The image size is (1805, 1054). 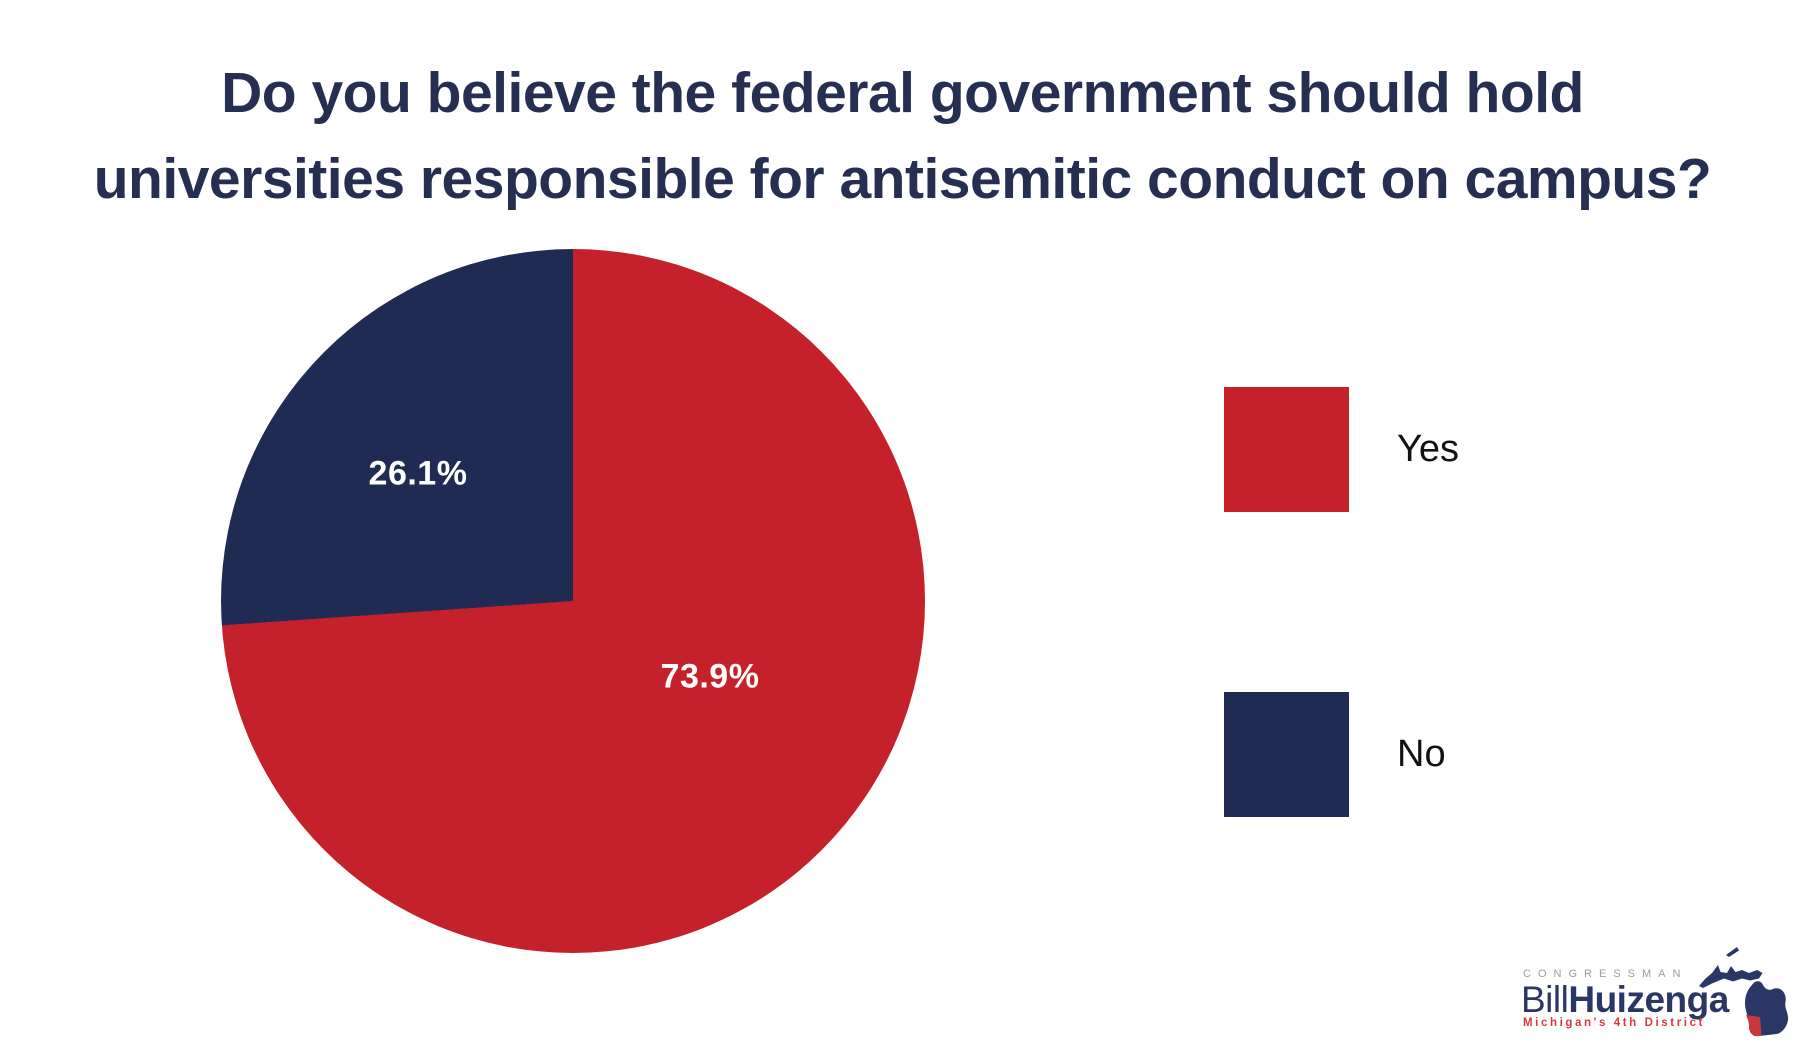 I want to click on legend-label-yes: Yes, so click(x=1428, y=449).